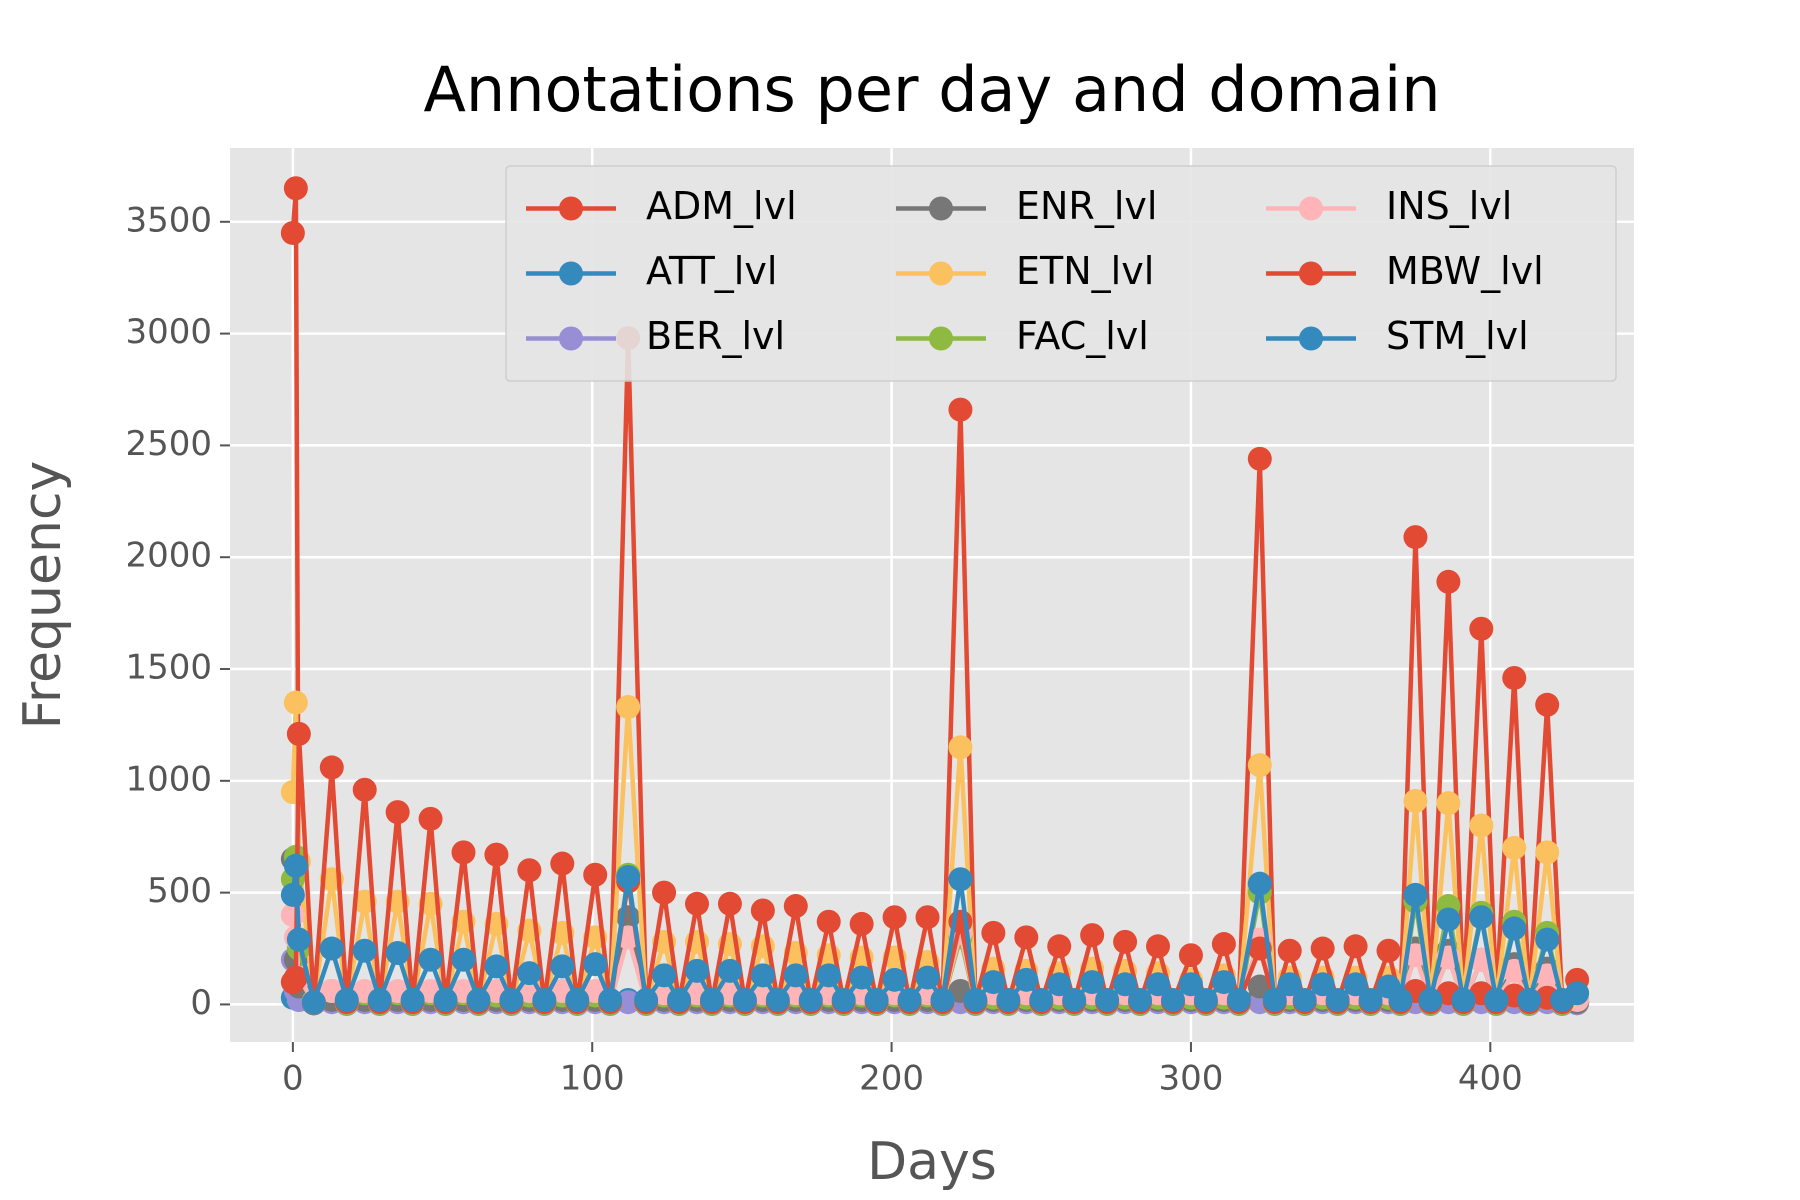  I want to click on legend-label: ETN_lvl, so click(1085, 271).